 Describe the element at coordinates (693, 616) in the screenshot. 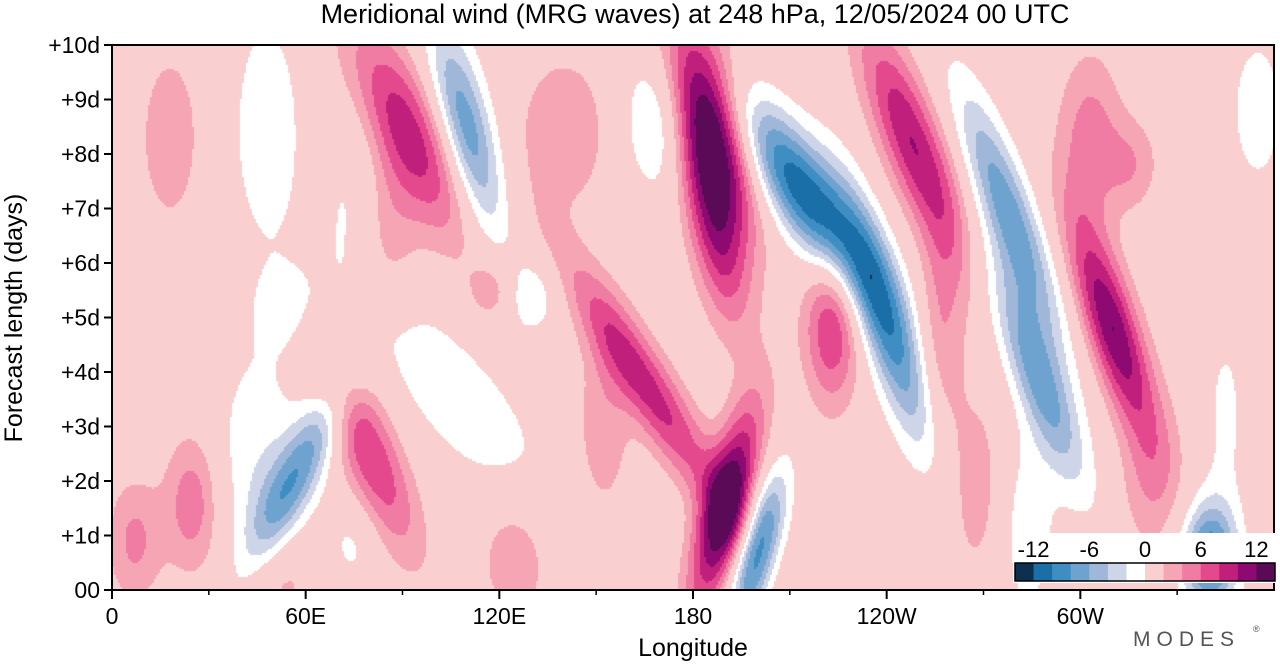

I see `x-tick-label: 180` at that location.